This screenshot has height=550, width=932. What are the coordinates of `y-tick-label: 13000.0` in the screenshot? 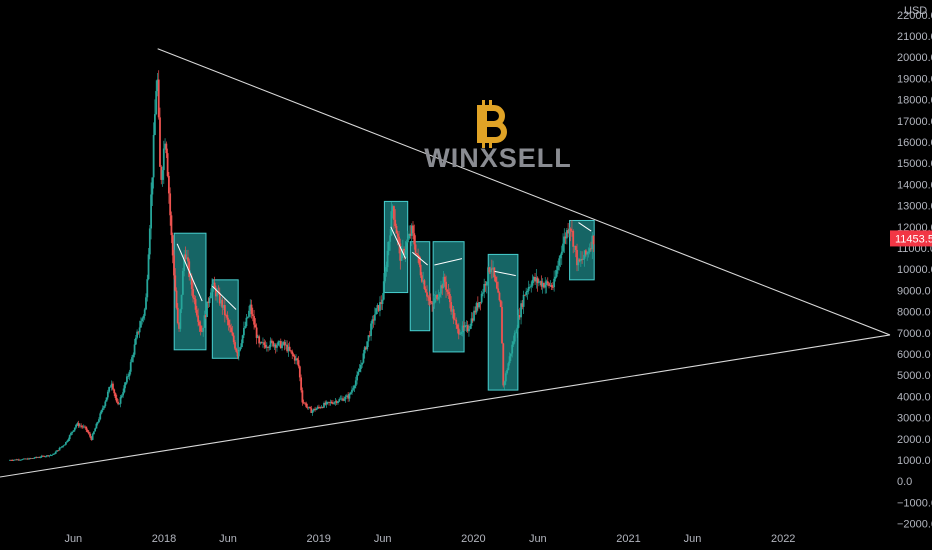 It's located at (914, 207).